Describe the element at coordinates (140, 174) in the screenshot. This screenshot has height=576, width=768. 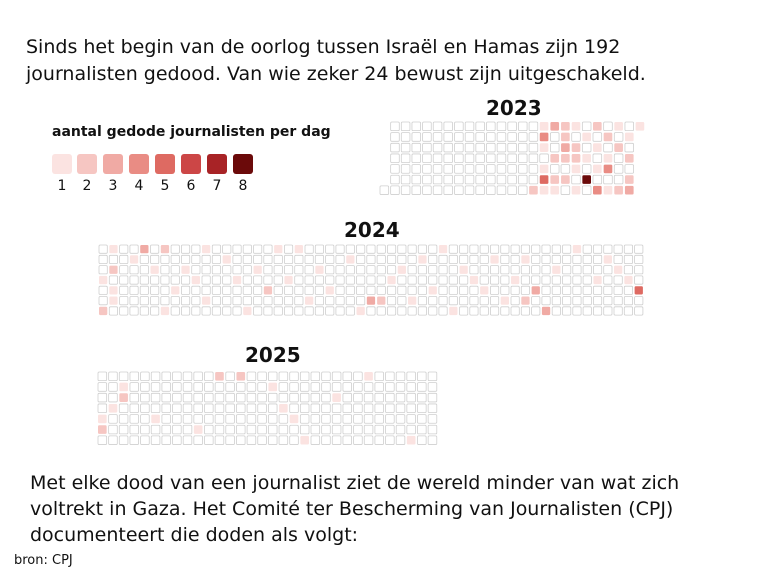
I see `legend-item: 4` at that location.